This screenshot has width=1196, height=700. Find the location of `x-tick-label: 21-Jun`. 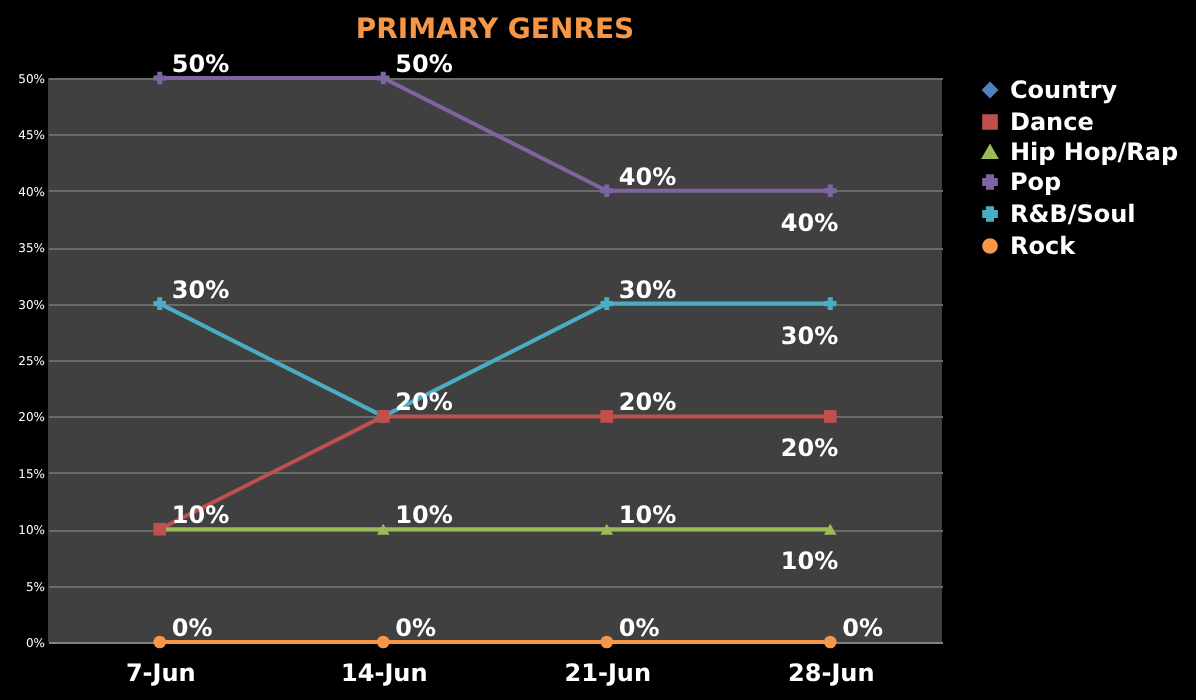

x-tick-label: 21-Jun is located at coordinates (607, 673).